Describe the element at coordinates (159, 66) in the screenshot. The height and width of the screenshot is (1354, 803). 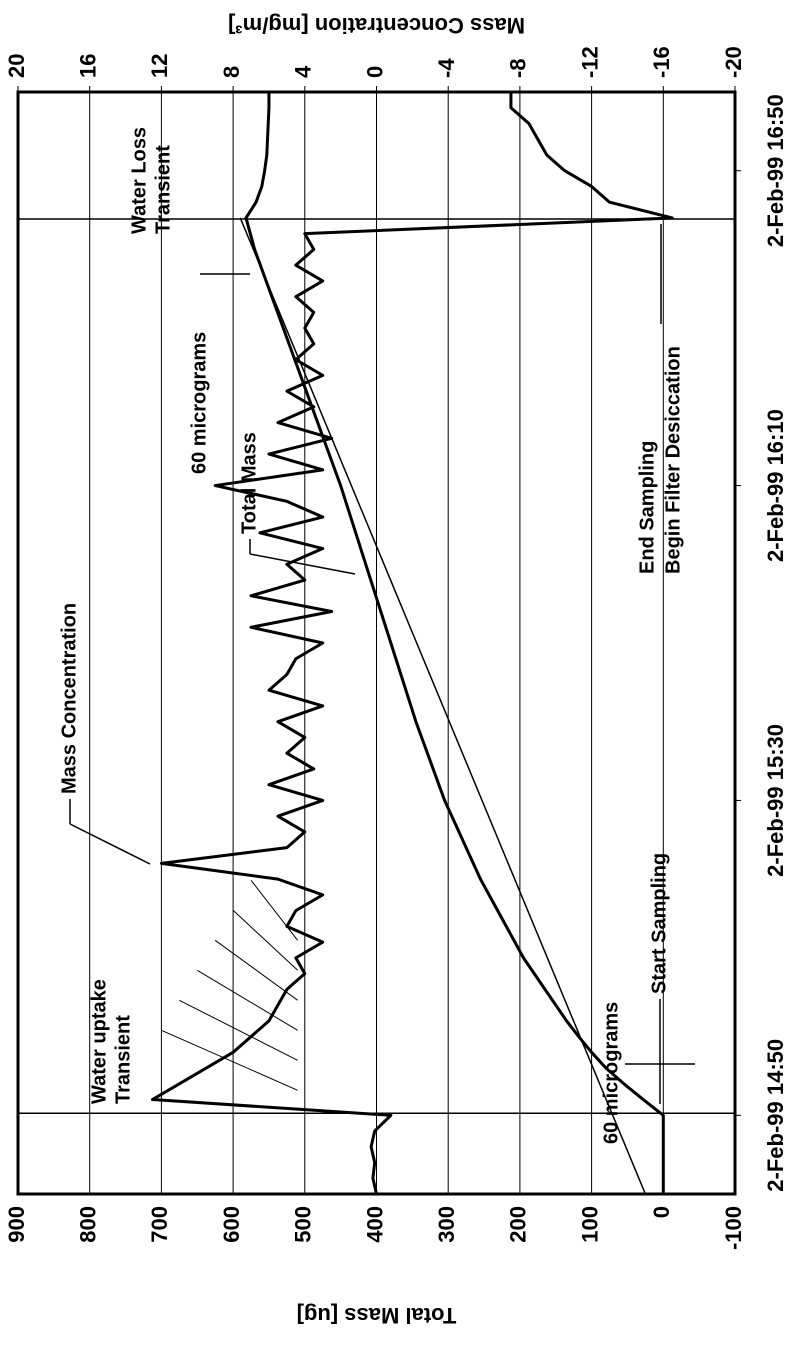
I see `y2-tick-label: 12` at that location.